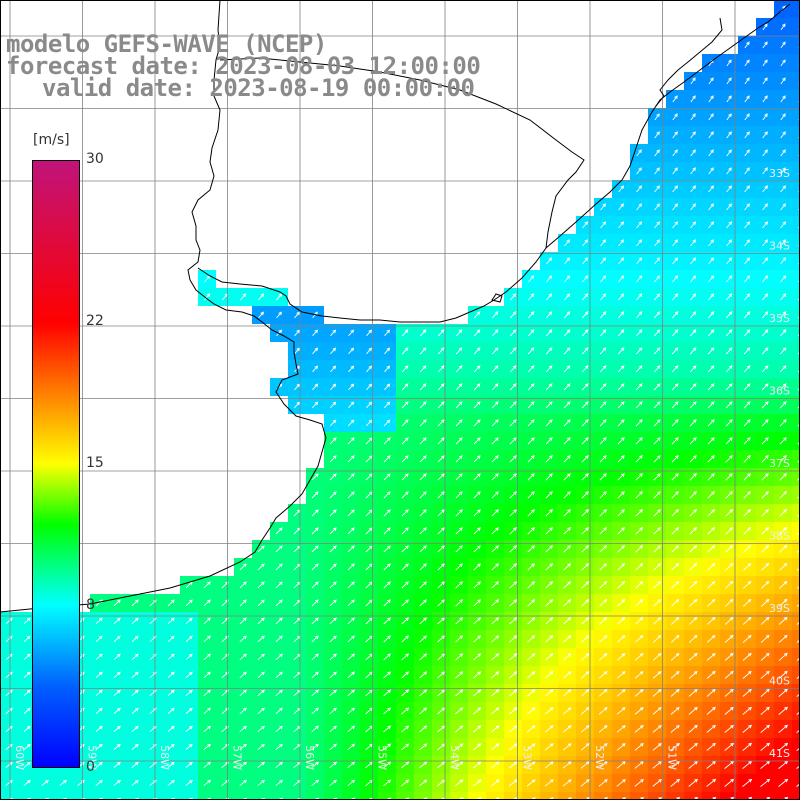  I want to click on title-forecast-date: forecast date: 2023-08-03 12:00:00, so click(243, 66).